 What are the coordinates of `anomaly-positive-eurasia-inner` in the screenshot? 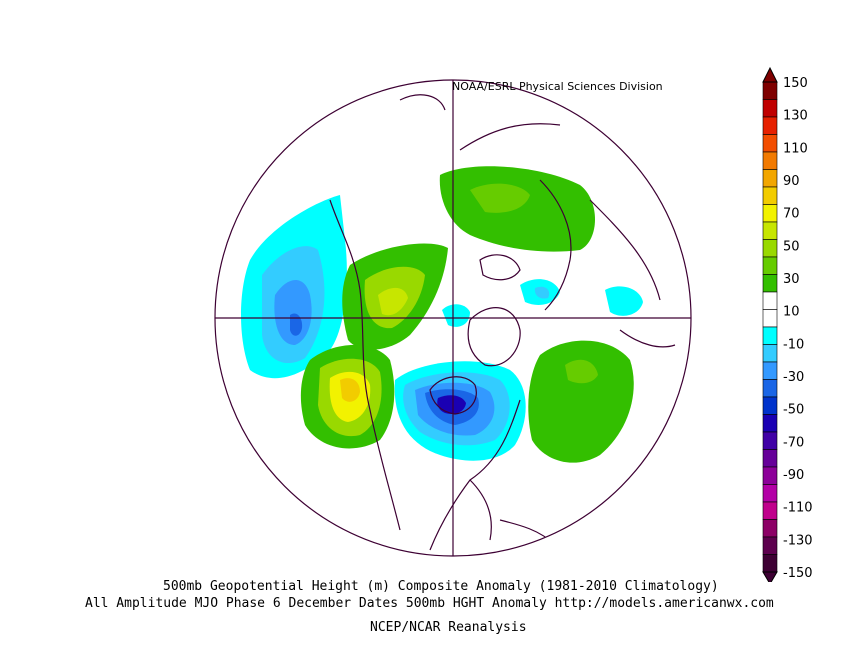 It's located at (500, 198).